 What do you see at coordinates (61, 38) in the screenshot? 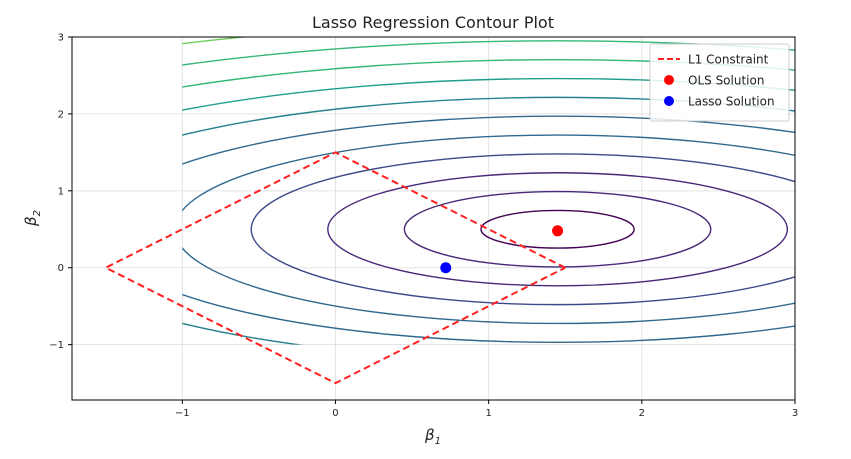
I see `y-tick-label: 3` at bounding box center [61, 38].